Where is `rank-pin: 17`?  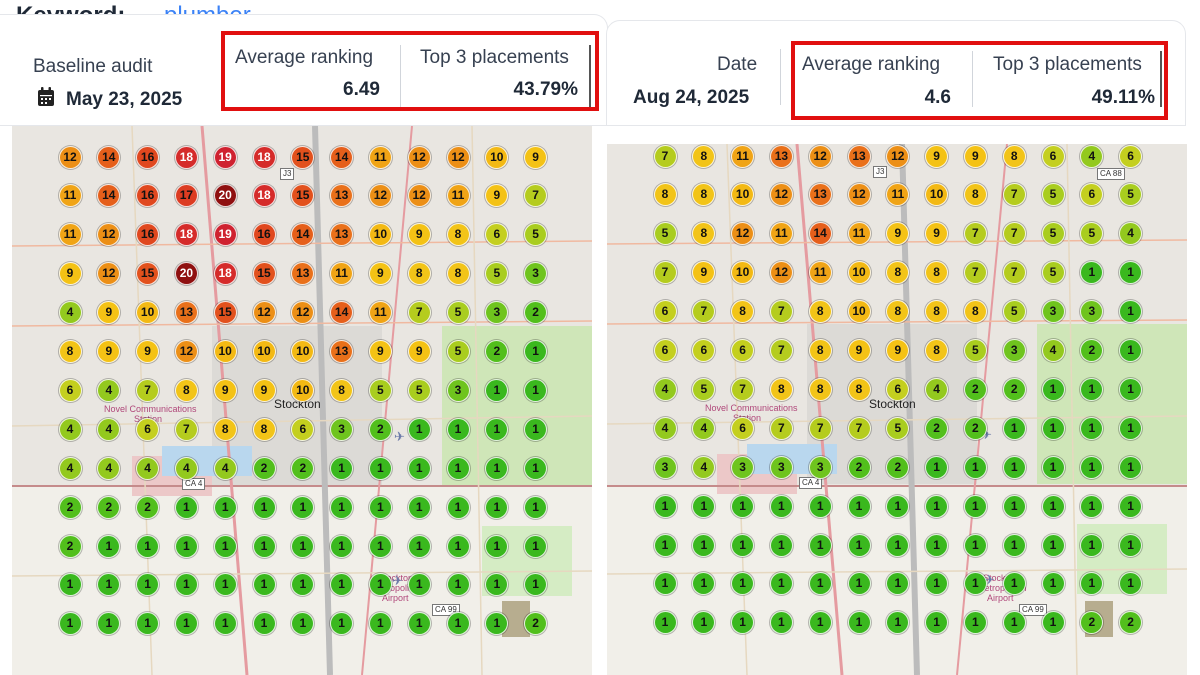 rank-pin: 17 is located at coordinates (186, 196).